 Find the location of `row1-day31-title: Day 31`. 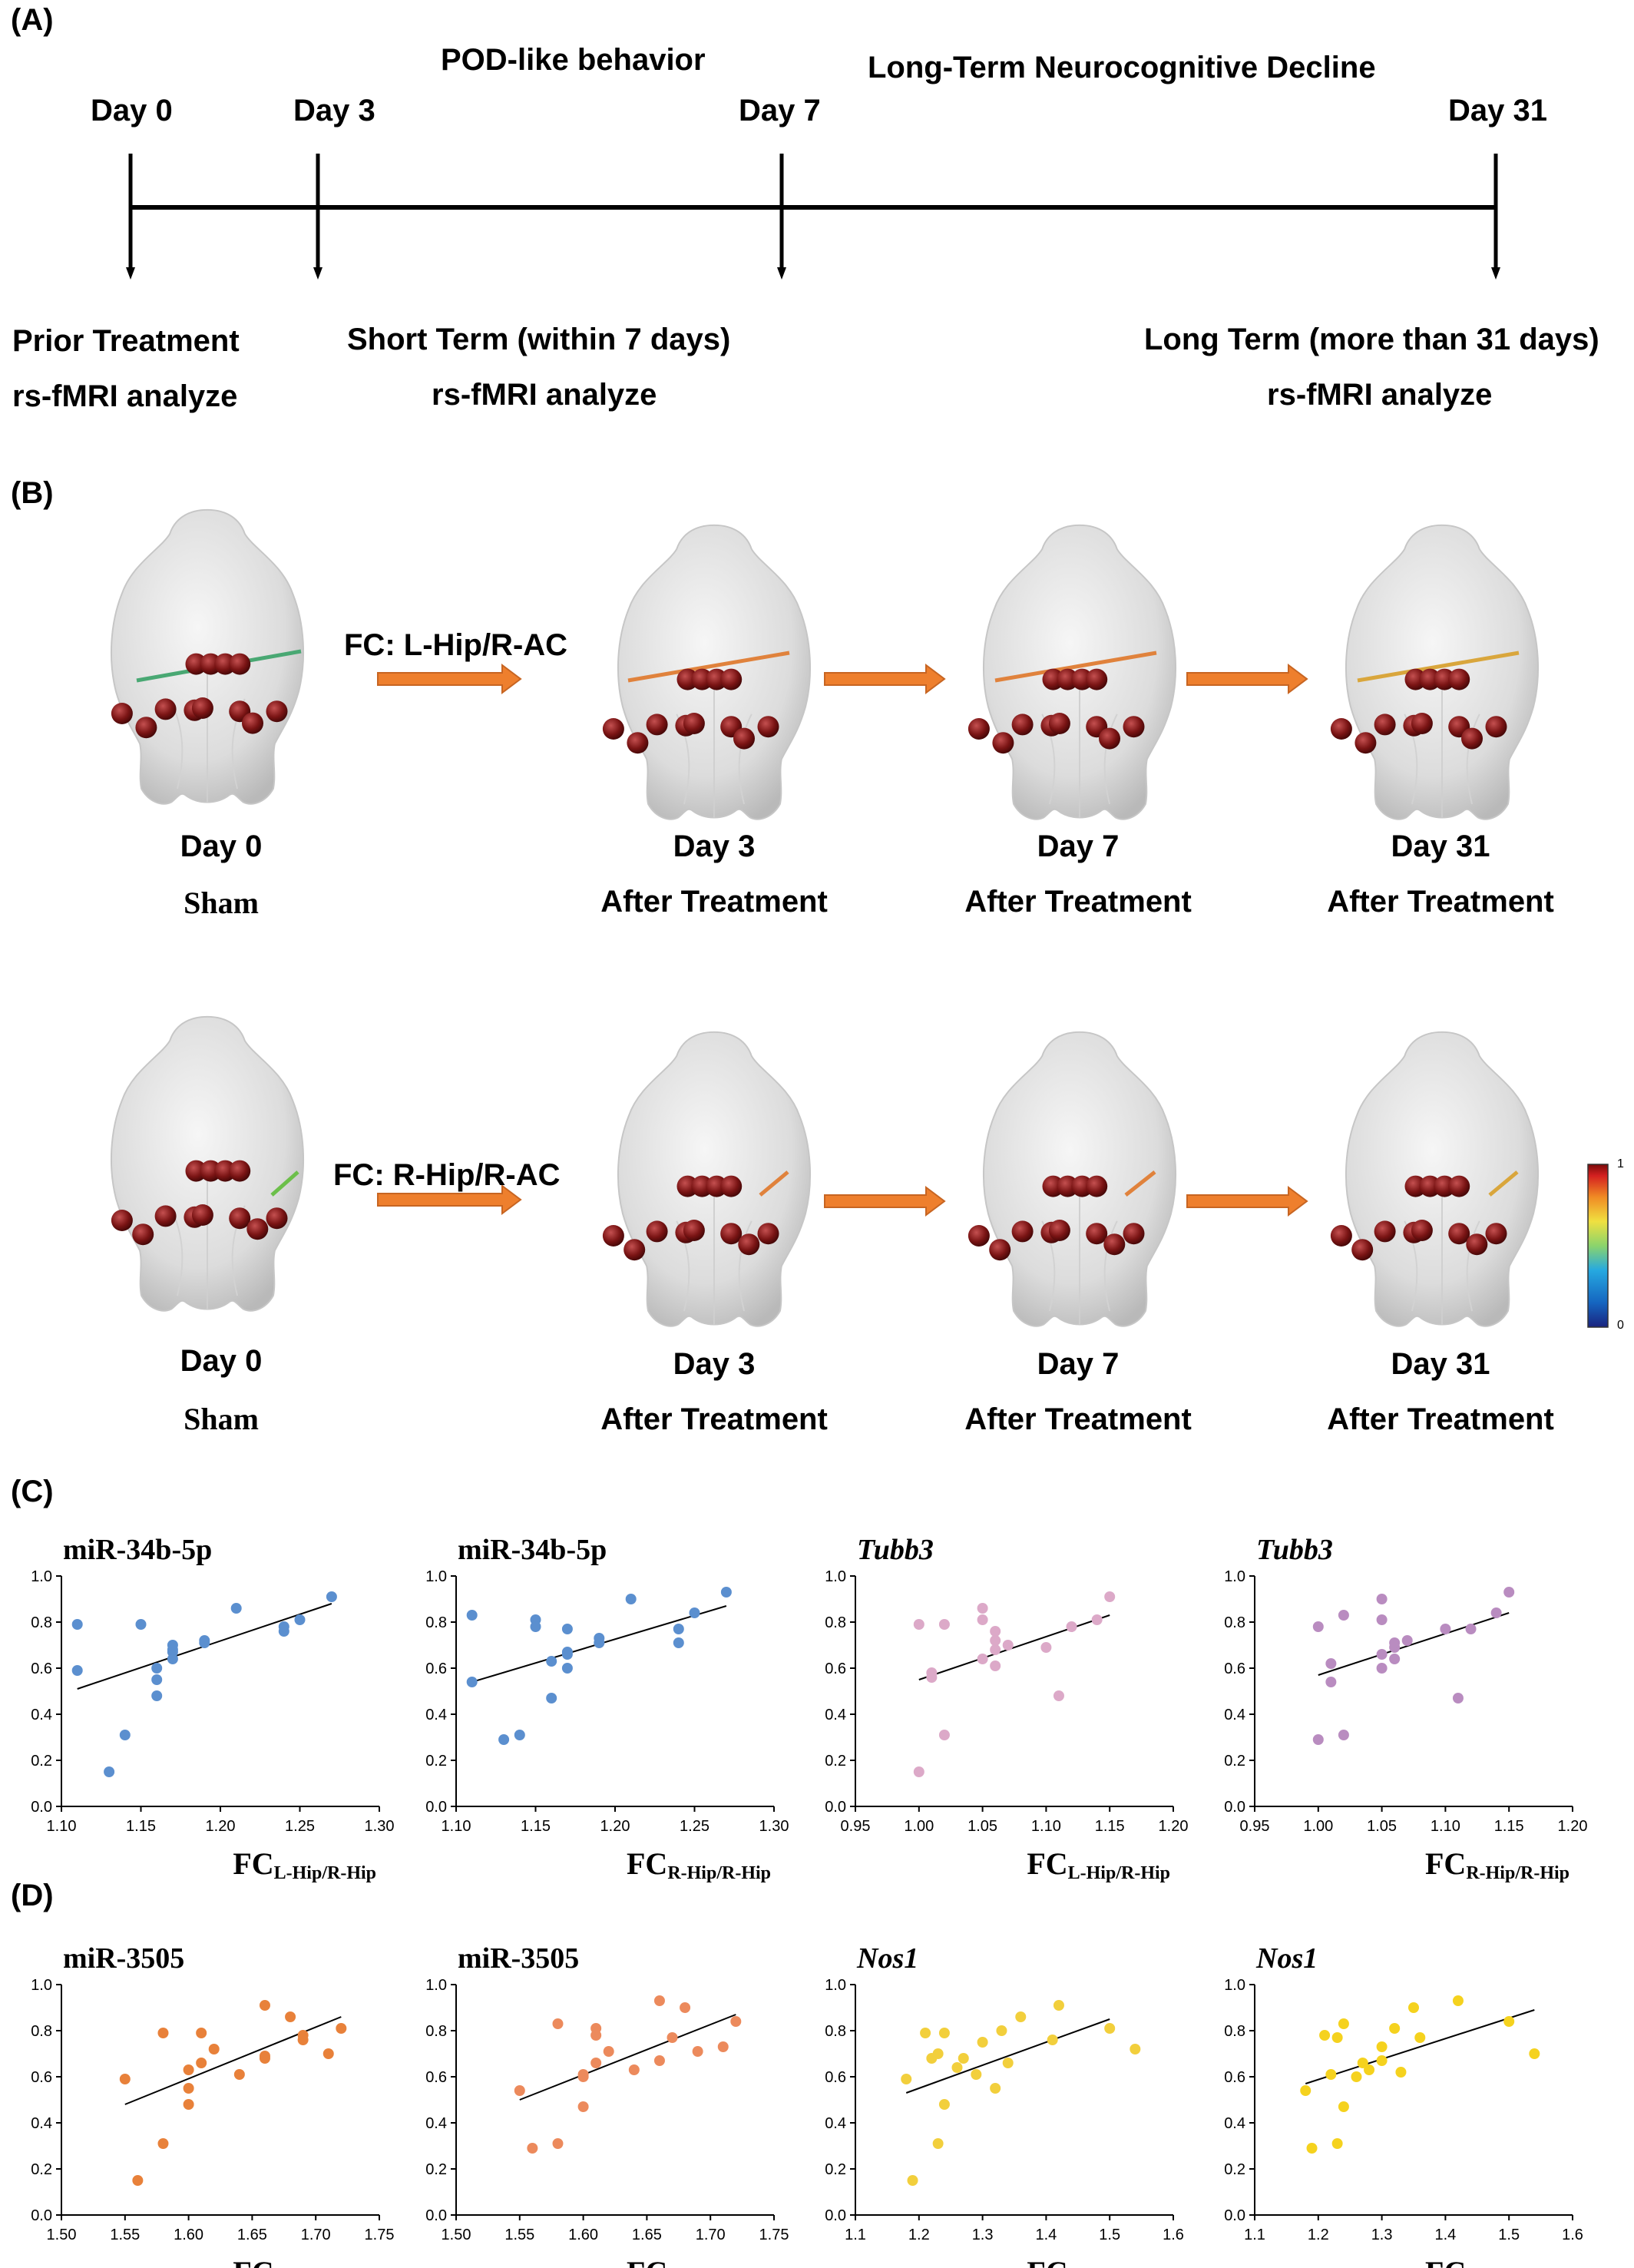

row1-day31-title: Day 31 is located at coordinates (1441, 846).